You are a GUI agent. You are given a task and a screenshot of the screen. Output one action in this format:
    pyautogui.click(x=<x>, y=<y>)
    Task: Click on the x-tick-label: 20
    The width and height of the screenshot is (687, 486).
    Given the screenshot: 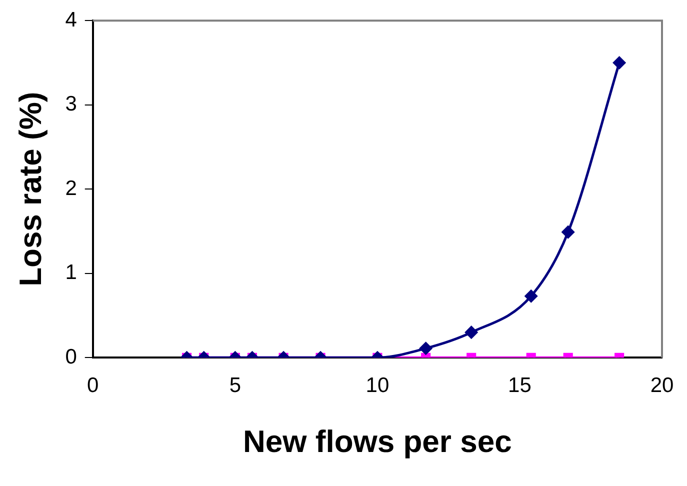 What is the action you would take?
    pyautogui.click(x=662, y=385)
    